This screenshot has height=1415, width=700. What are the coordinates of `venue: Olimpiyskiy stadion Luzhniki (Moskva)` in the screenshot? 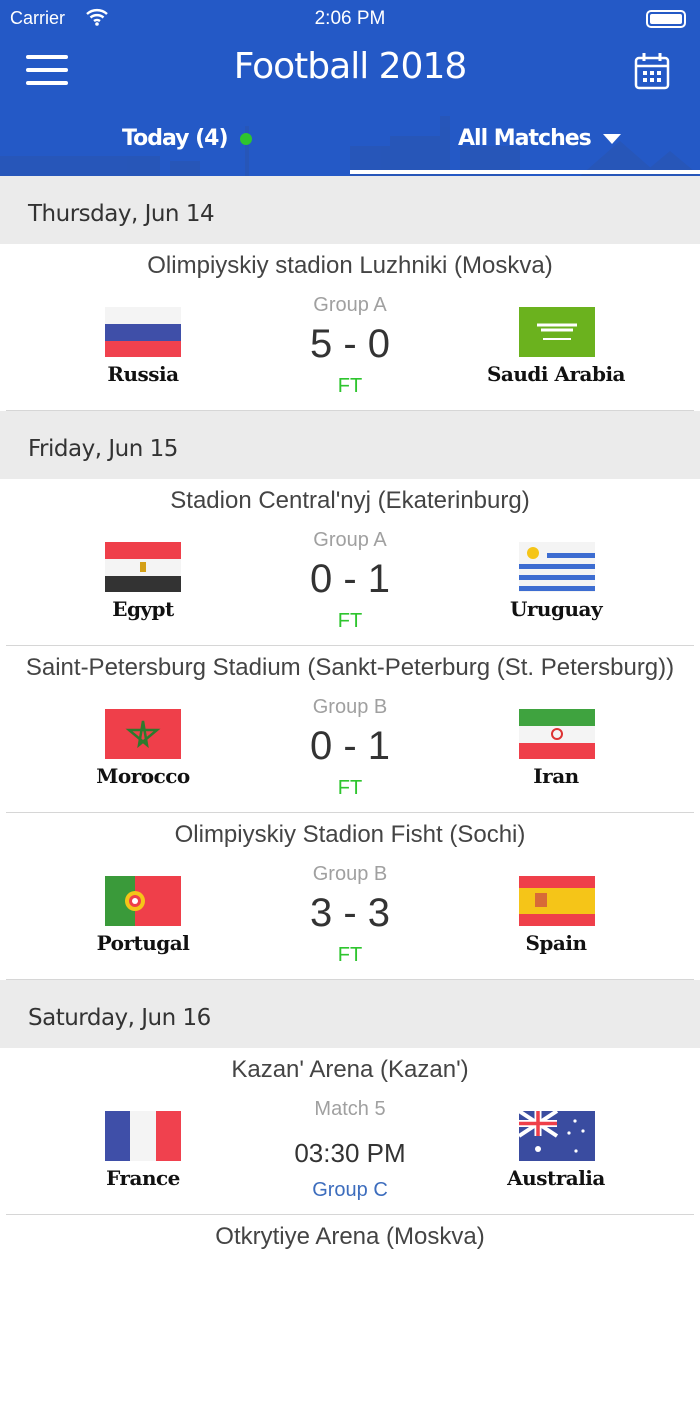 It's located at (350, 265).